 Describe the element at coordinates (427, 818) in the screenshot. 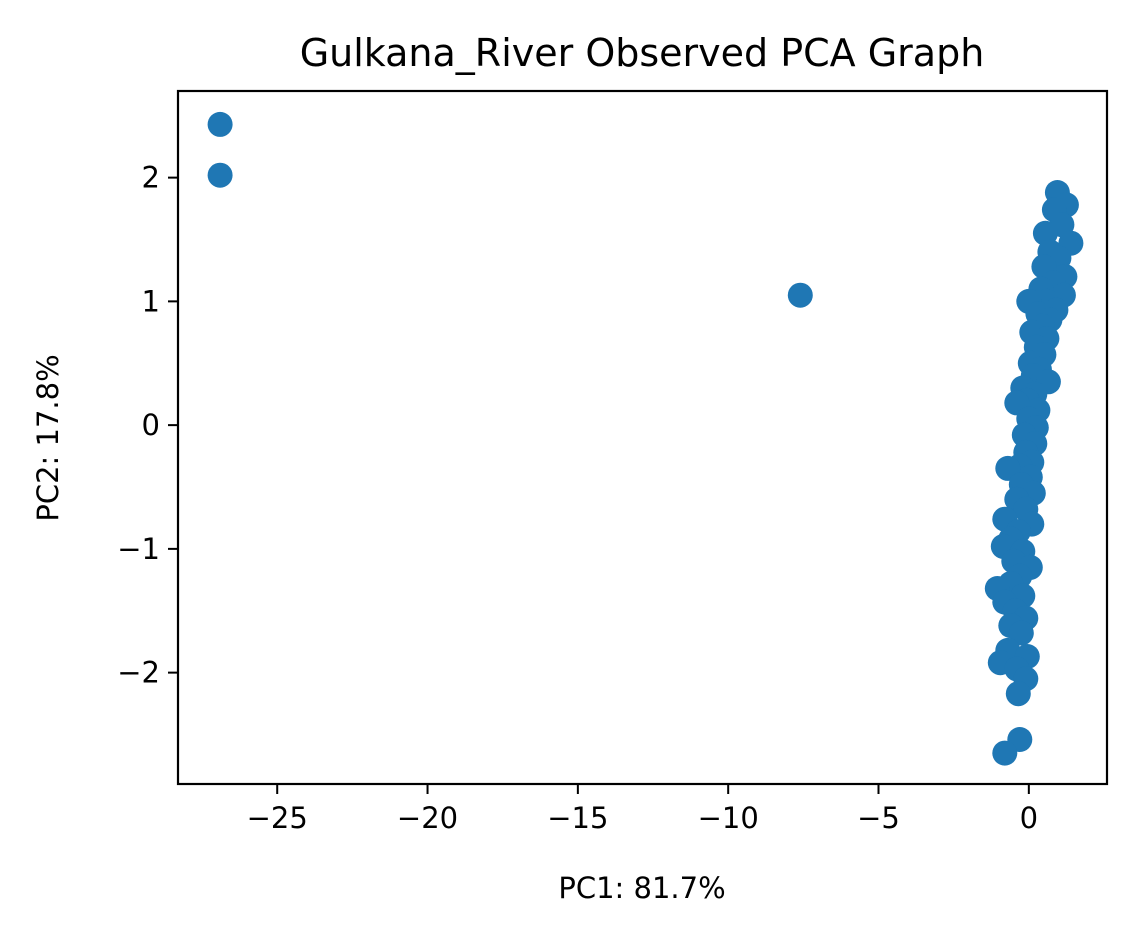

I see `x-tick-label: −20` at that location.